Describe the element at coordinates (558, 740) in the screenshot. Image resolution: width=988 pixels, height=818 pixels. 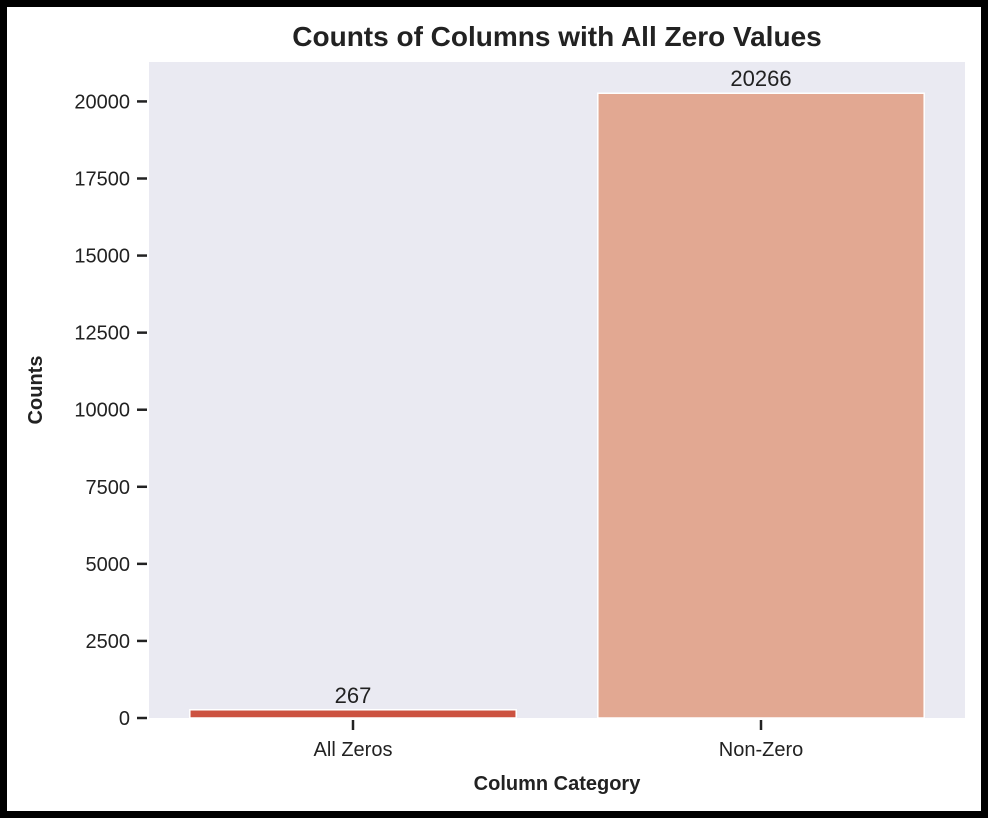
I see `x-axis: All Zeros Non-Zero` at that location.